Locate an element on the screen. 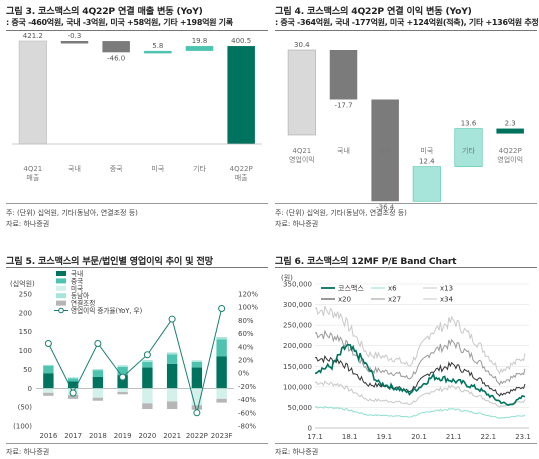 The width and height of the screenshot is (539, 459). fig5-source: 자료: 하나증권 is located at coordinates (28, 452).